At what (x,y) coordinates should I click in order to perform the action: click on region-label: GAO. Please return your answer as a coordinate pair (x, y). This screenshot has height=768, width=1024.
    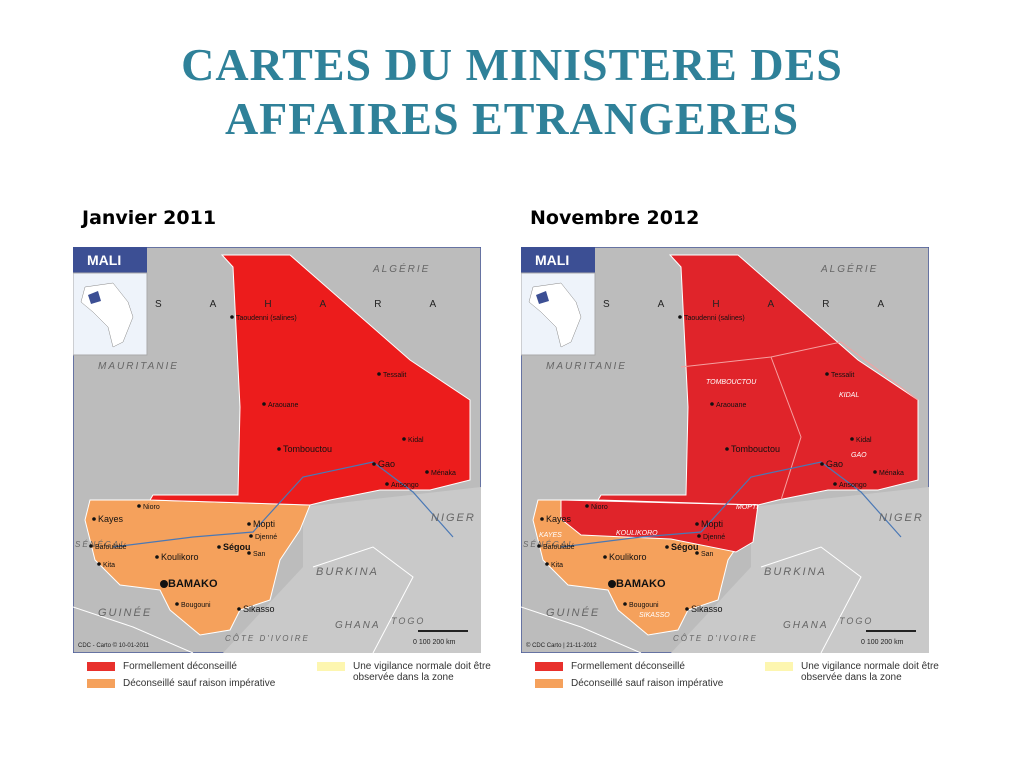
    Looking at the image, I should click on (859, 455).